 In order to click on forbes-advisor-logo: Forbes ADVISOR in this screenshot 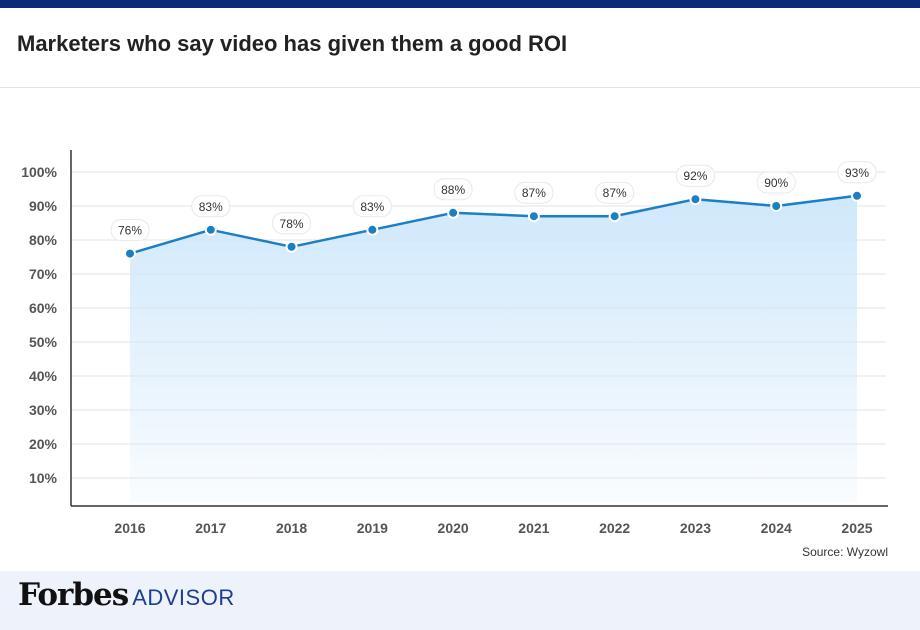, I will do `click(126, 595)`.